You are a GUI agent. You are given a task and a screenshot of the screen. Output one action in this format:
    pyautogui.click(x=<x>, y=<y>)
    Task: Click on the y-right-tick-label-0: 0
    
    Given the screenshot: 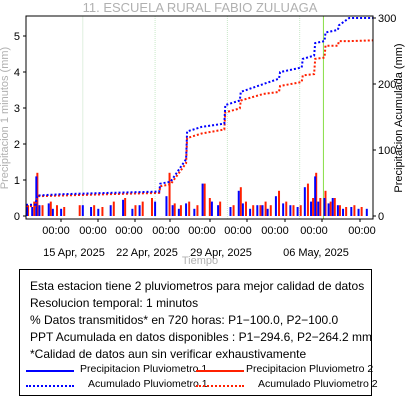 What is the action you would take?
    pyautogui.click(x=381, y=217)
    